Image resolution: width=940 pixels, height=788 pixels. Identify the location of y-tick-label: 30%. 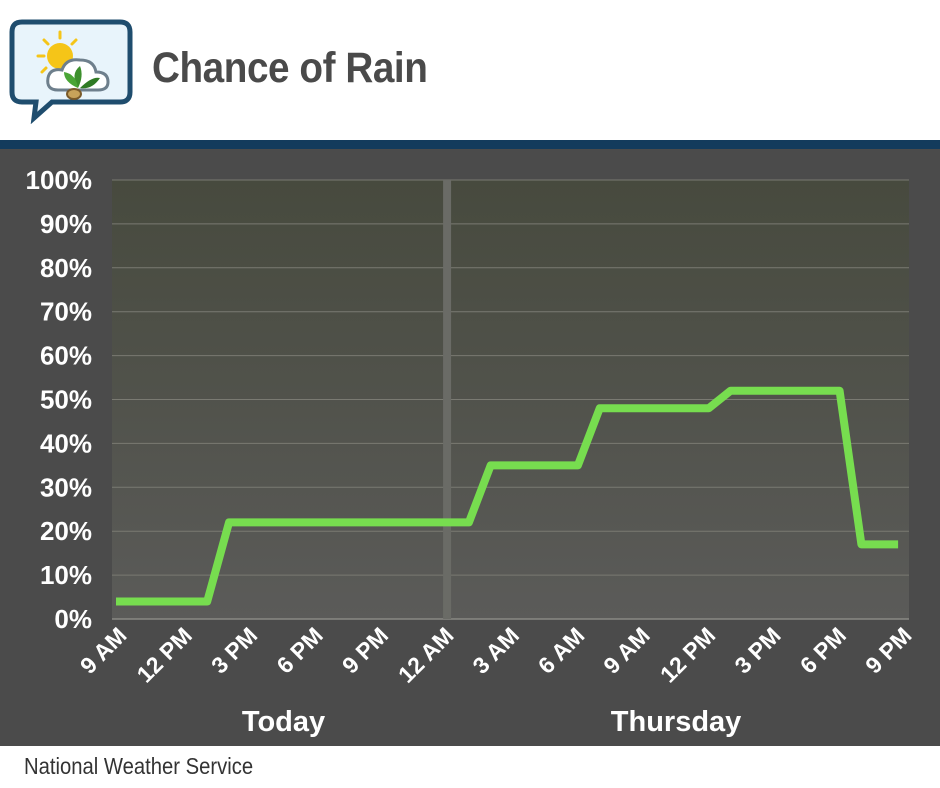
(66, 487).